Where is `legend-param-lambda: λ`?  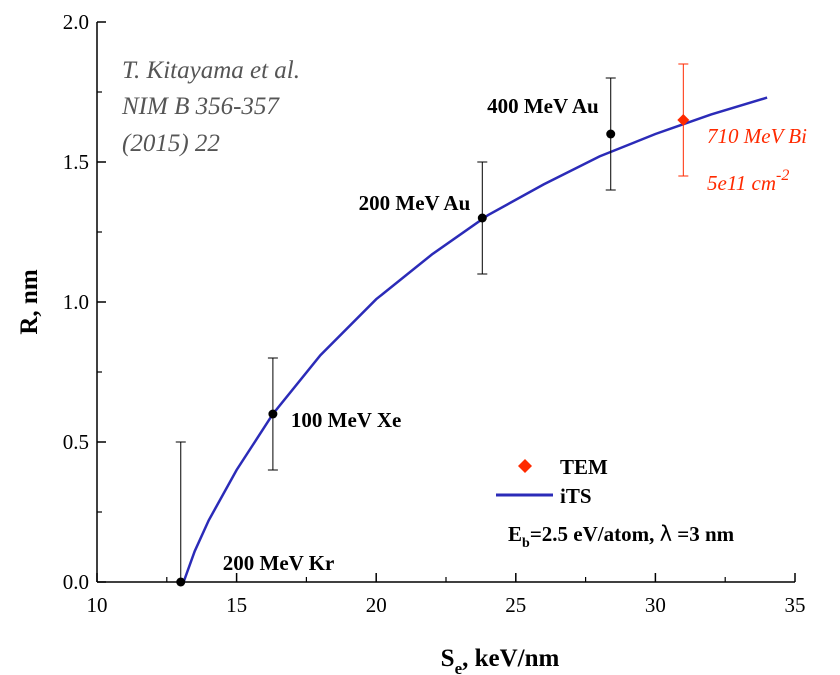 legend-param-lambda: λ is located at coordinates (666, 534).